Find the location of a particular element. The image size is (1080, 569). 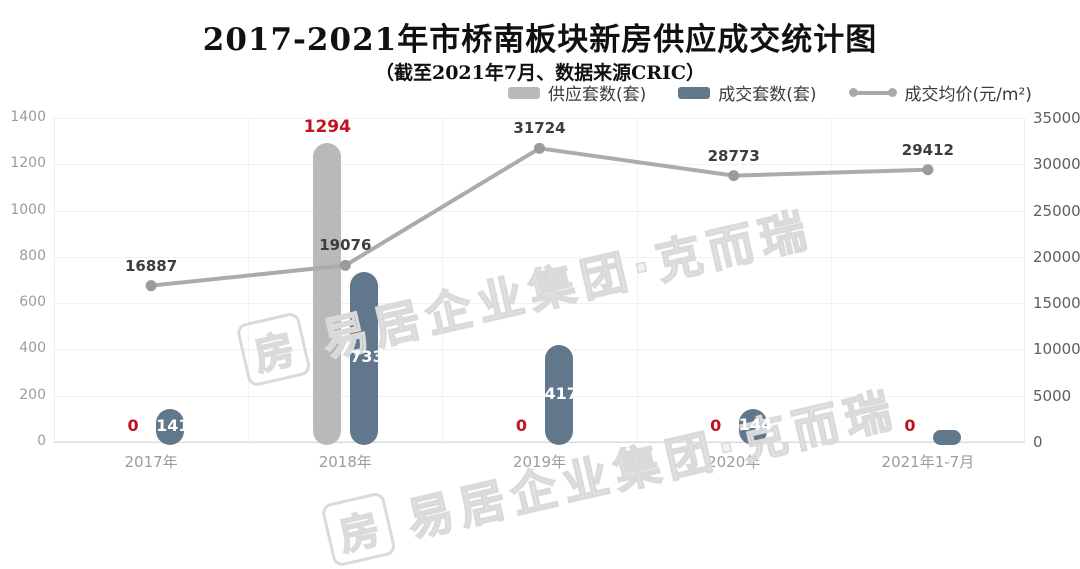

x-axis-category-label: 2017年 is located at coordinates (151, 462).